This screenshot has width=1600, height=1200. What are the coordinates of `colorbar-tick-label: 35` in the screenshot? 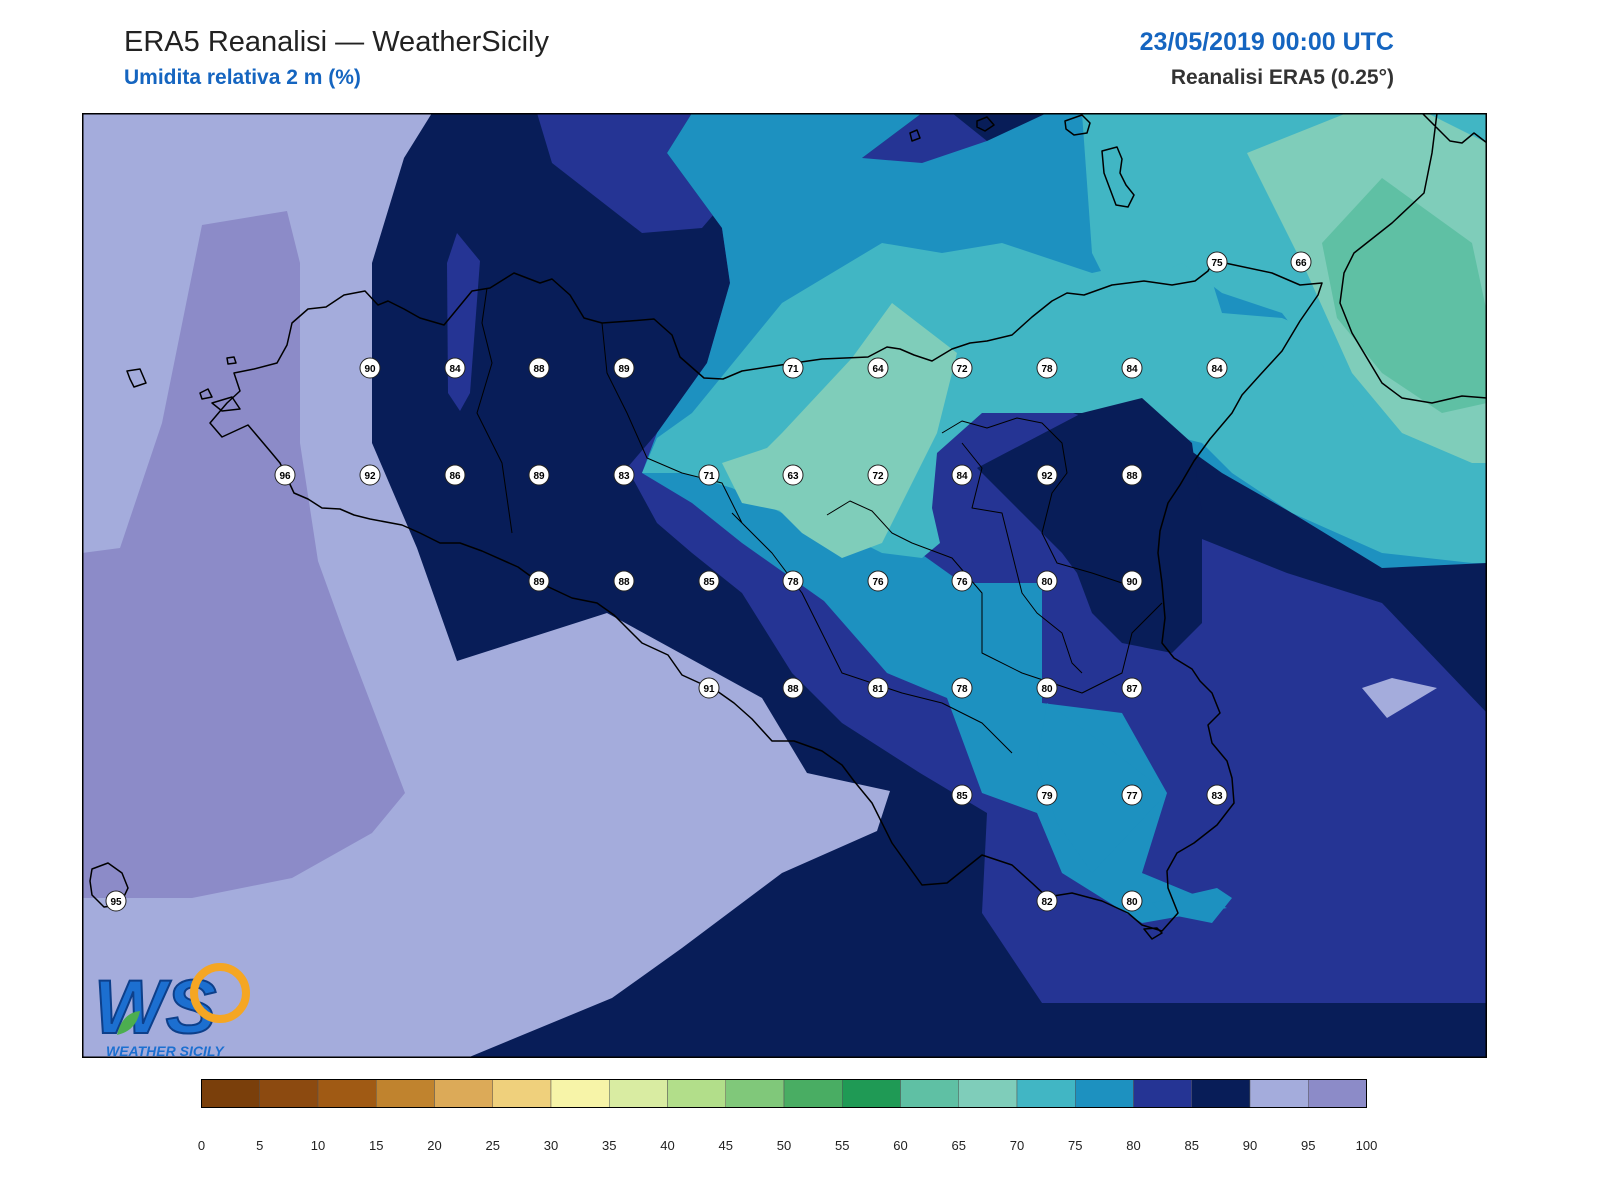 It's located at (609, 1145).